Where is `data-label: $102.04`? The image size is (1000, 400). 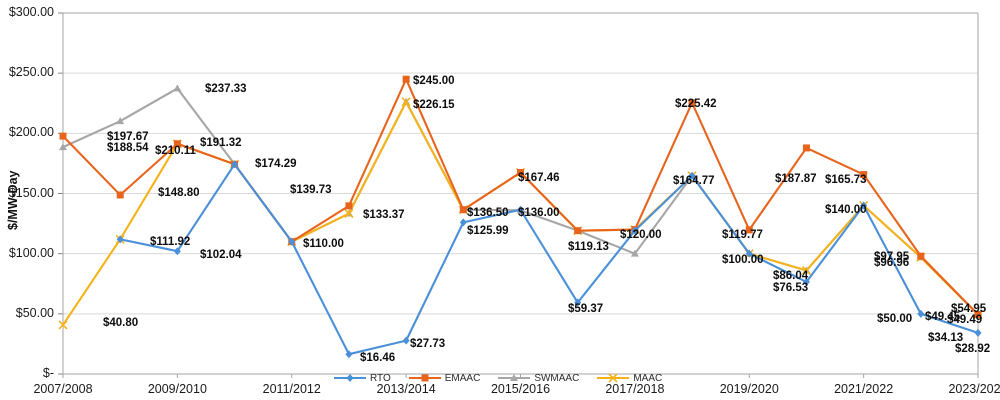
data-label: $102.04 is located at coordinates (221, 255).